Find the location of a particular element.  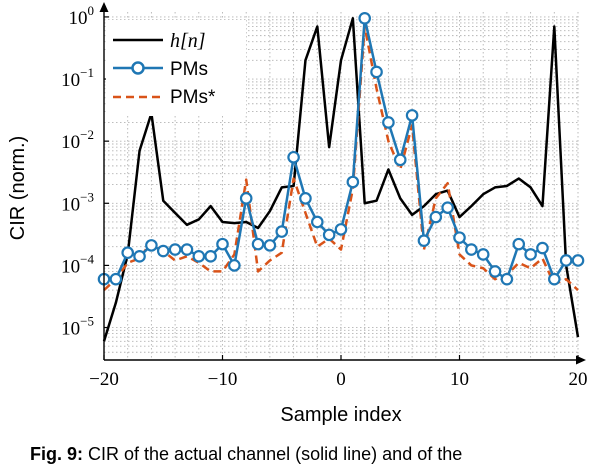

legend-label-pms-star: PMs* is located at coordinates (193, 97).